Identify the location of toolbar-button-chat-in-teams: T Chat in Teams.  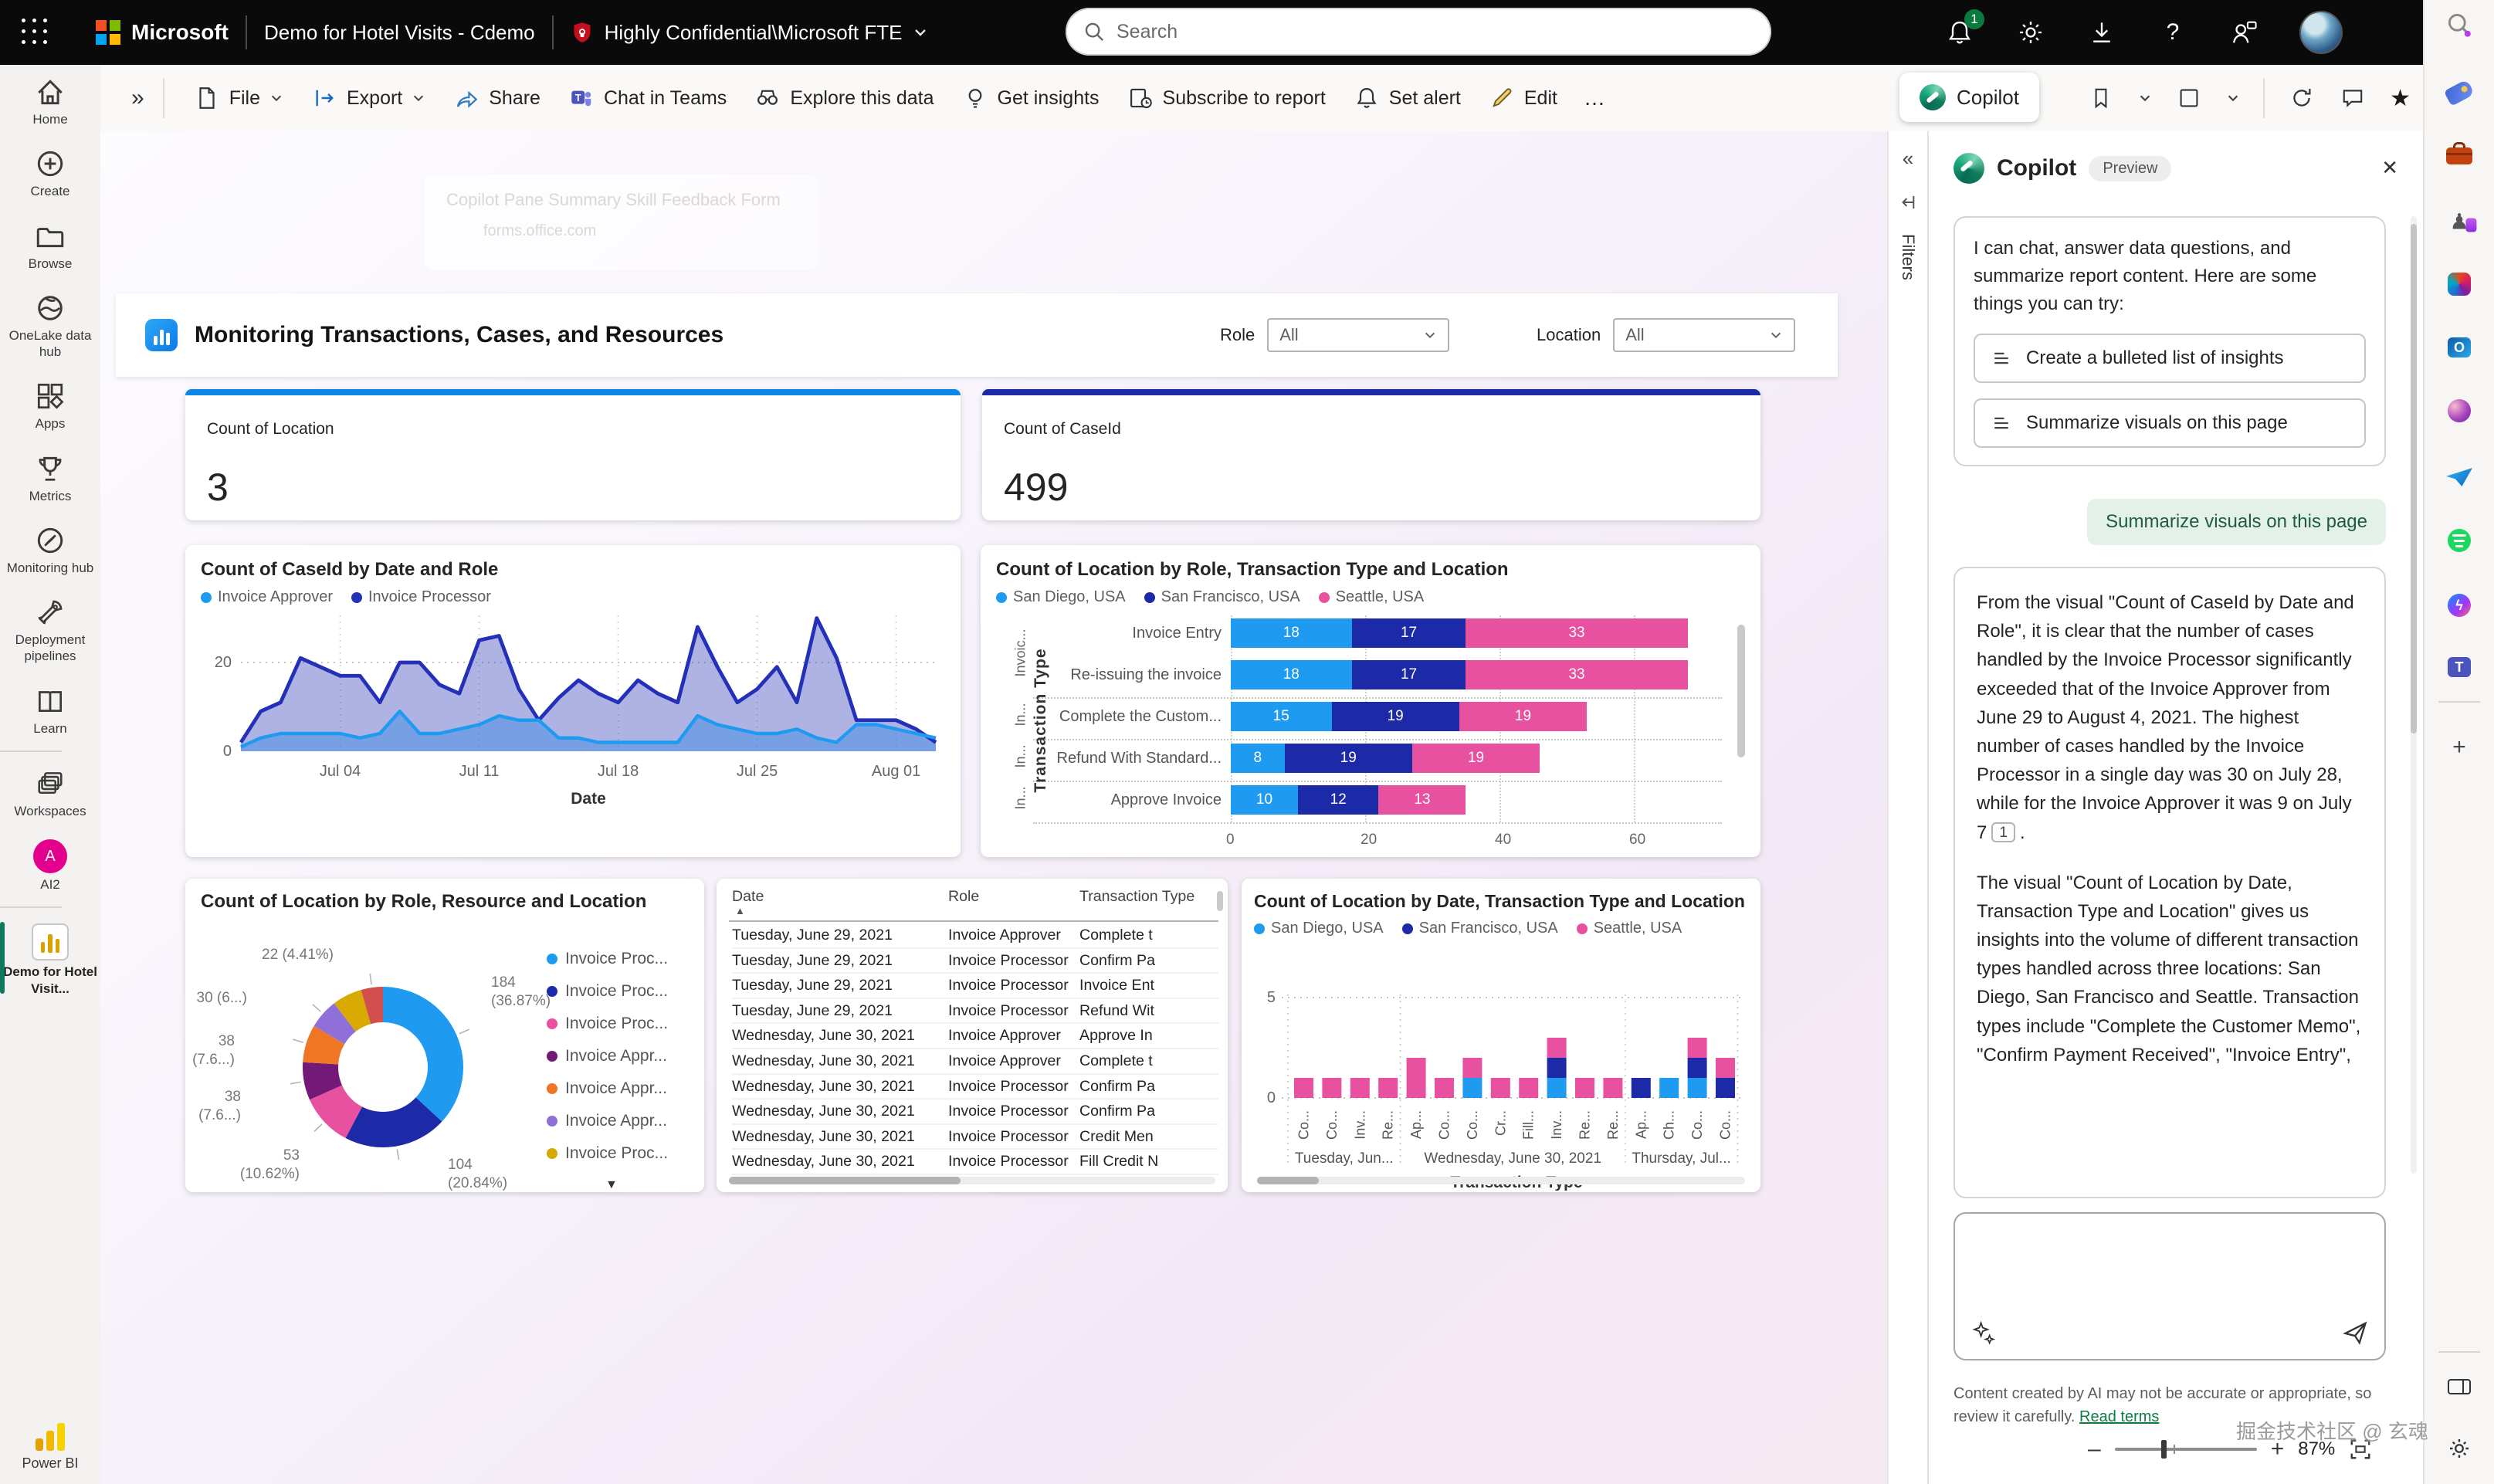
(647, 98).